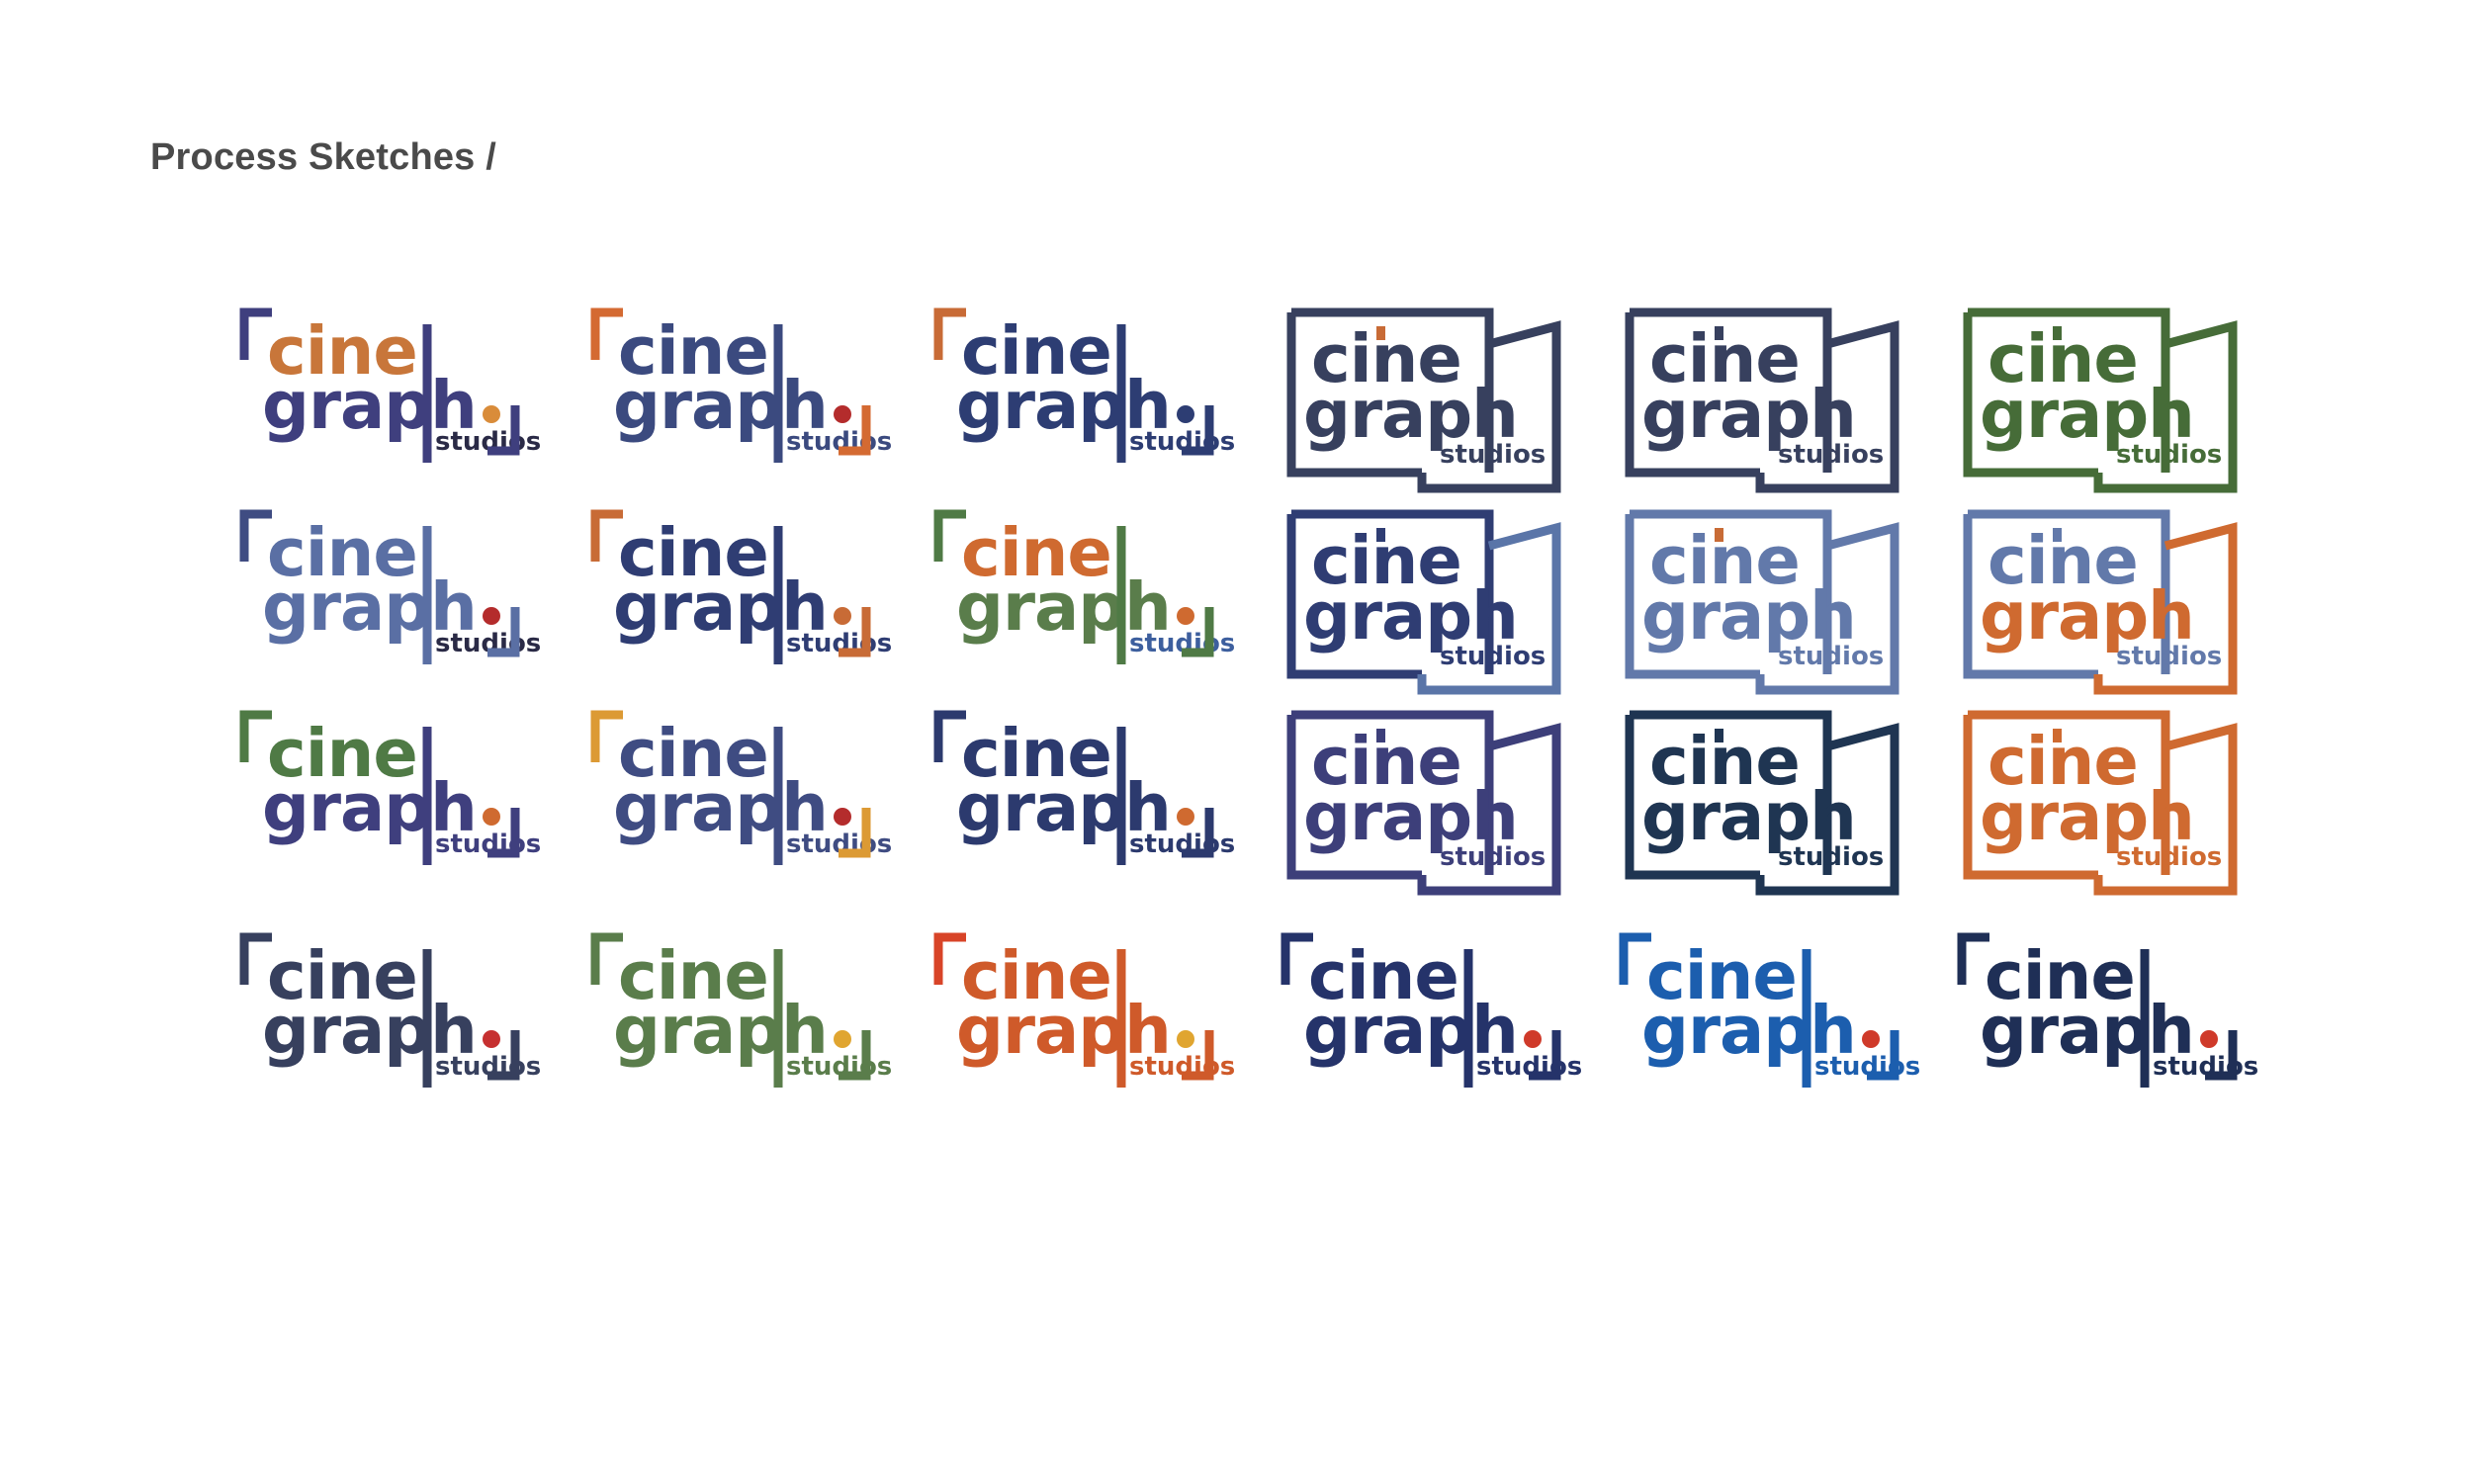 Image resolution: width=2473 pixels, height=1484 pixels. I want to click on logo-sketch-4-5: cine graph studios, so click(1766, 1023).